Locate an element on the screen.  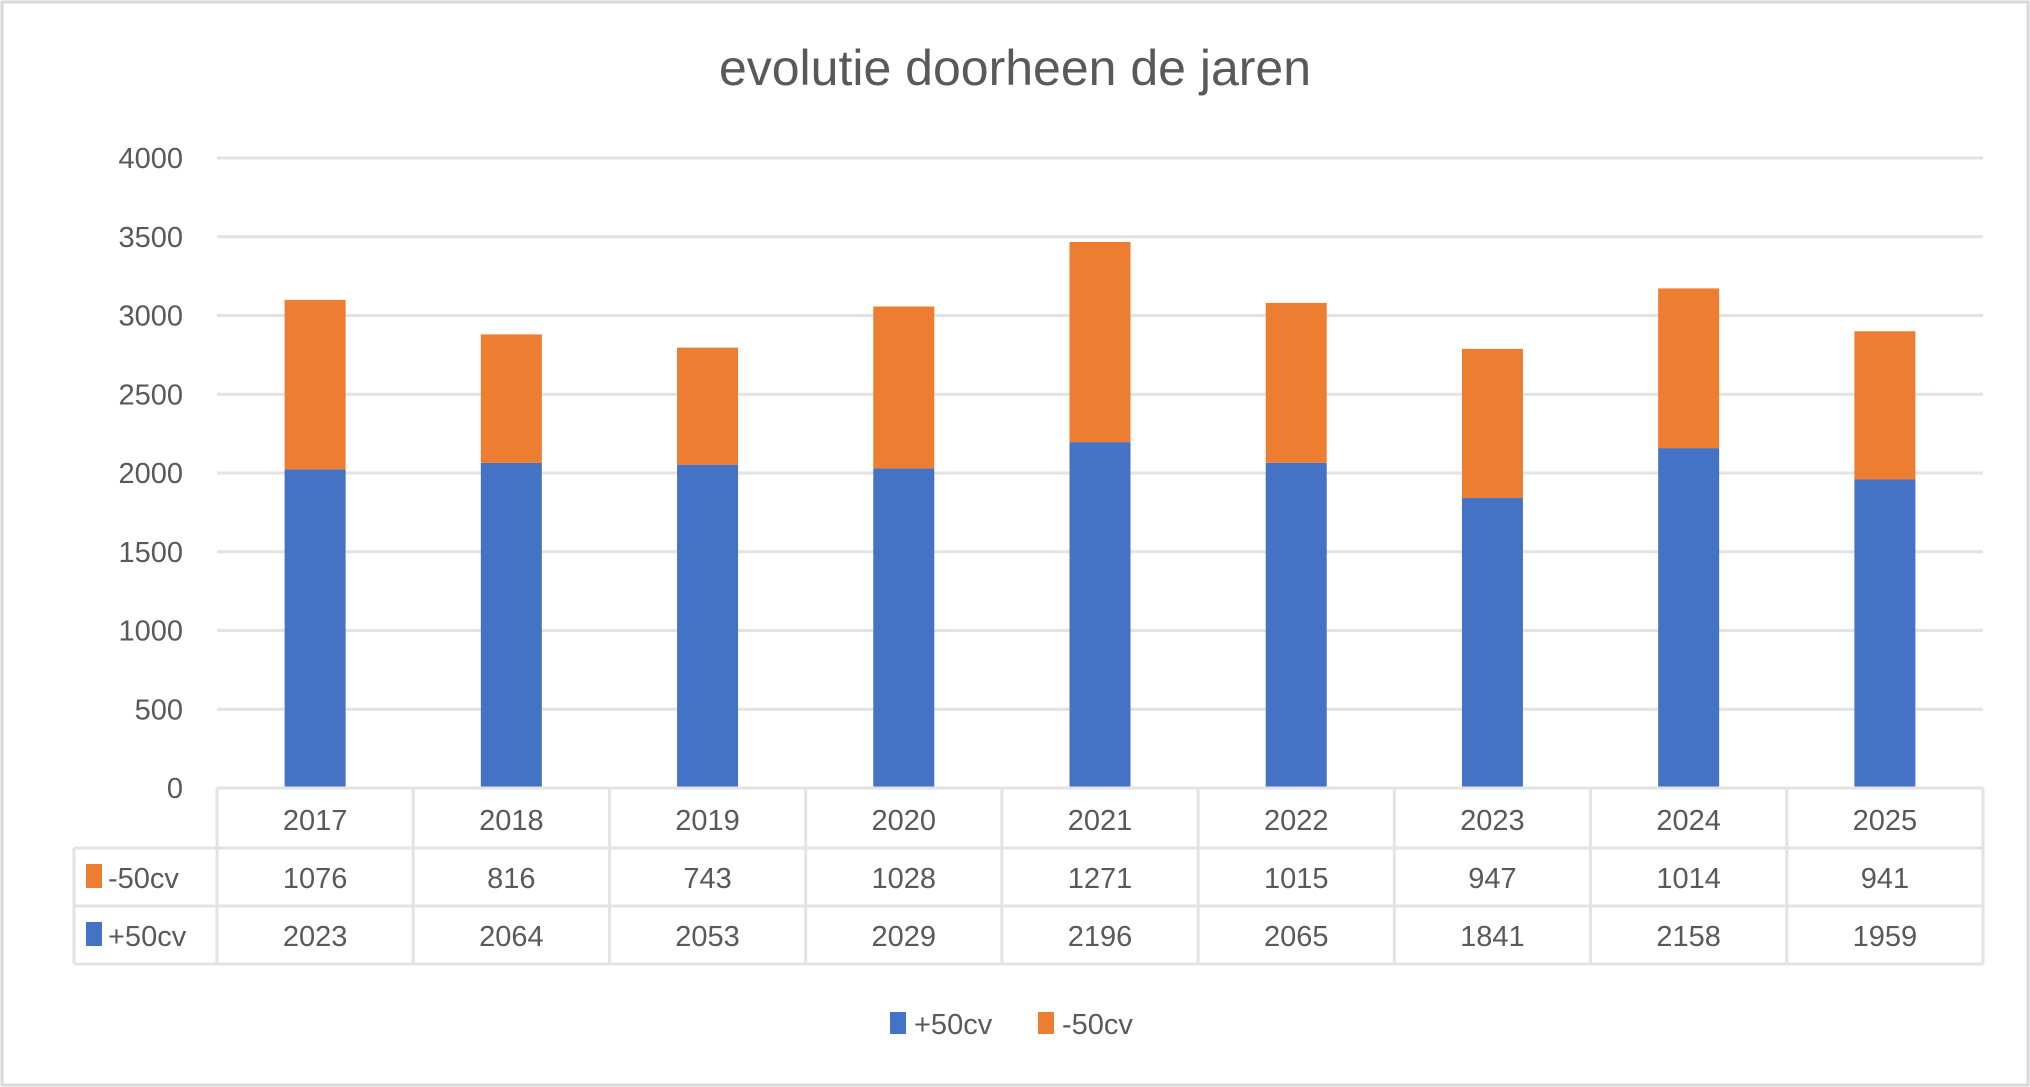
data-label: 743 is located at coordinates (707, 879).